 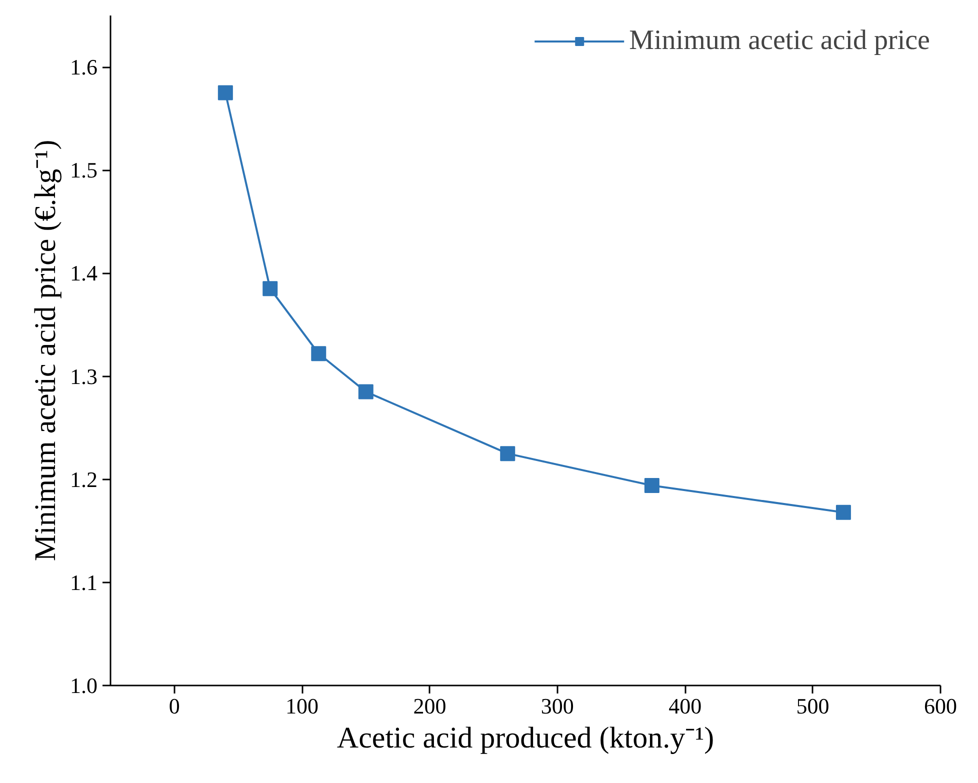 I want to click on y-tick-label: 1.0, so click(x=84, y=685).